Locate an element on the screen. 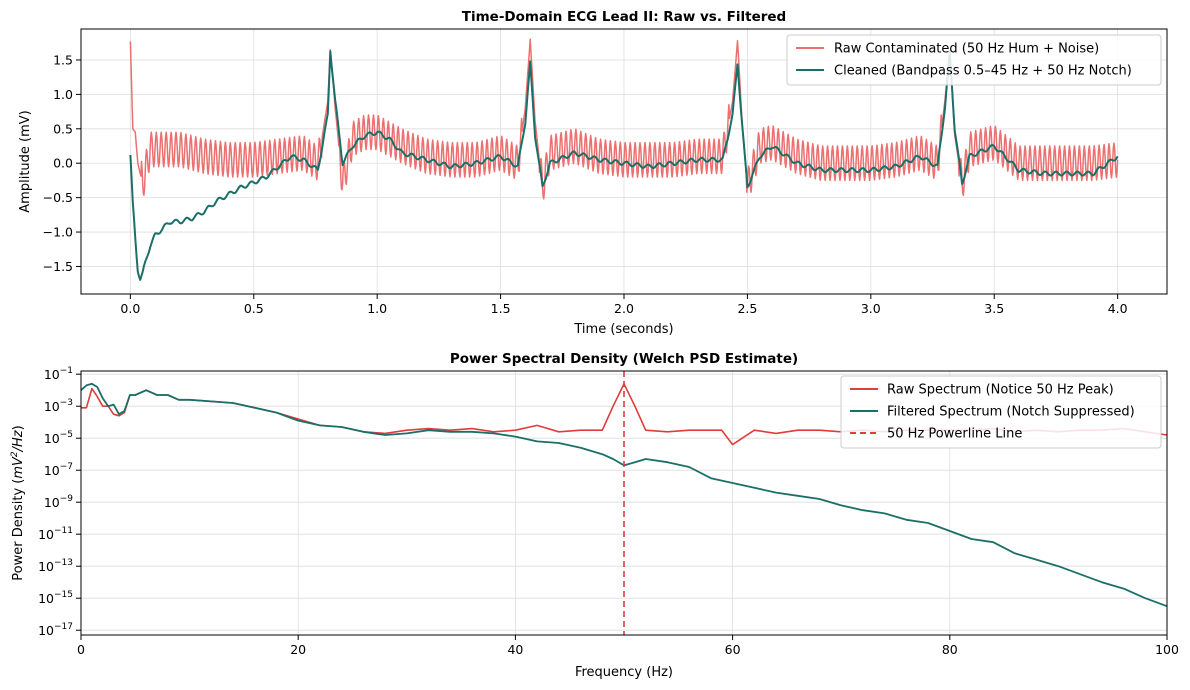 Image resolution: width=1190 pixels, height=690 pixels. top-legend-box is located at coordinates (974, 60).